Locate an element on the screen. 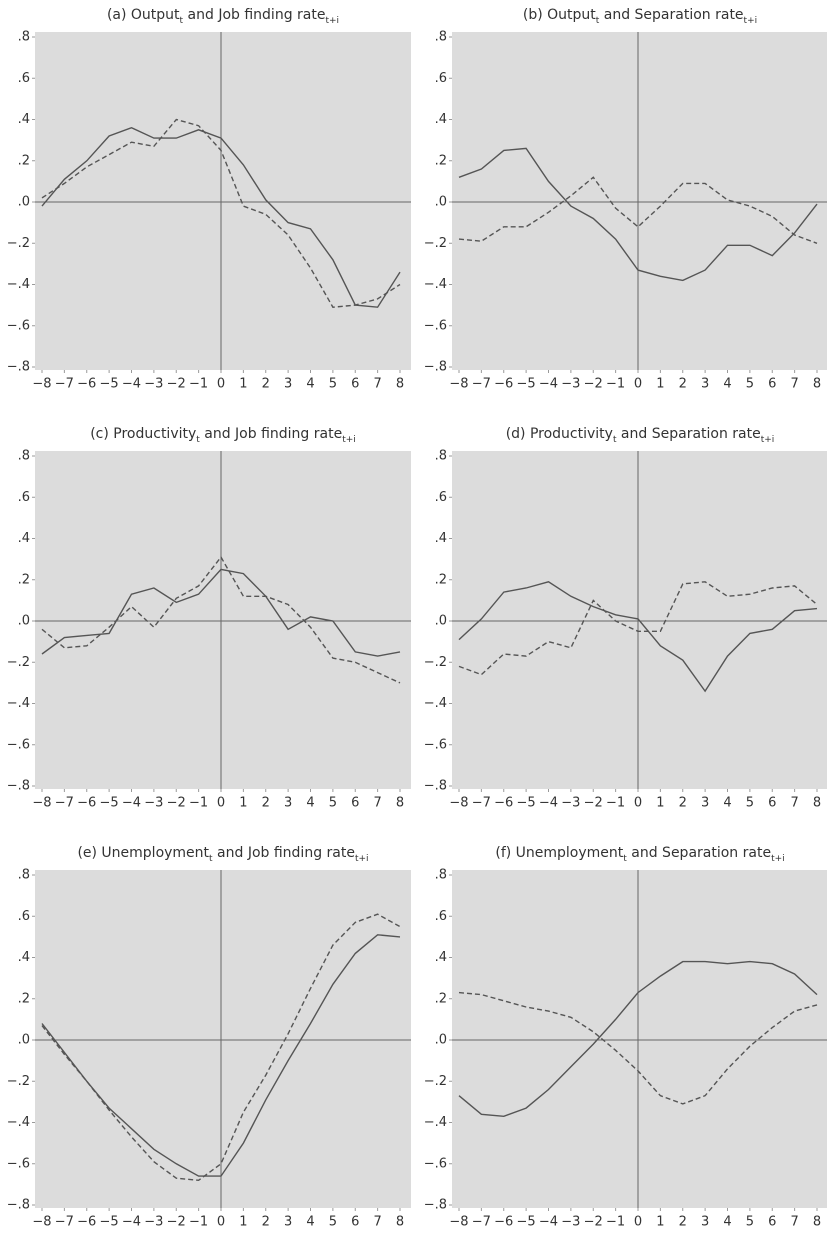 The image size is (827, 1250). title-text: (a) Output is located at coordinates (143, 15).